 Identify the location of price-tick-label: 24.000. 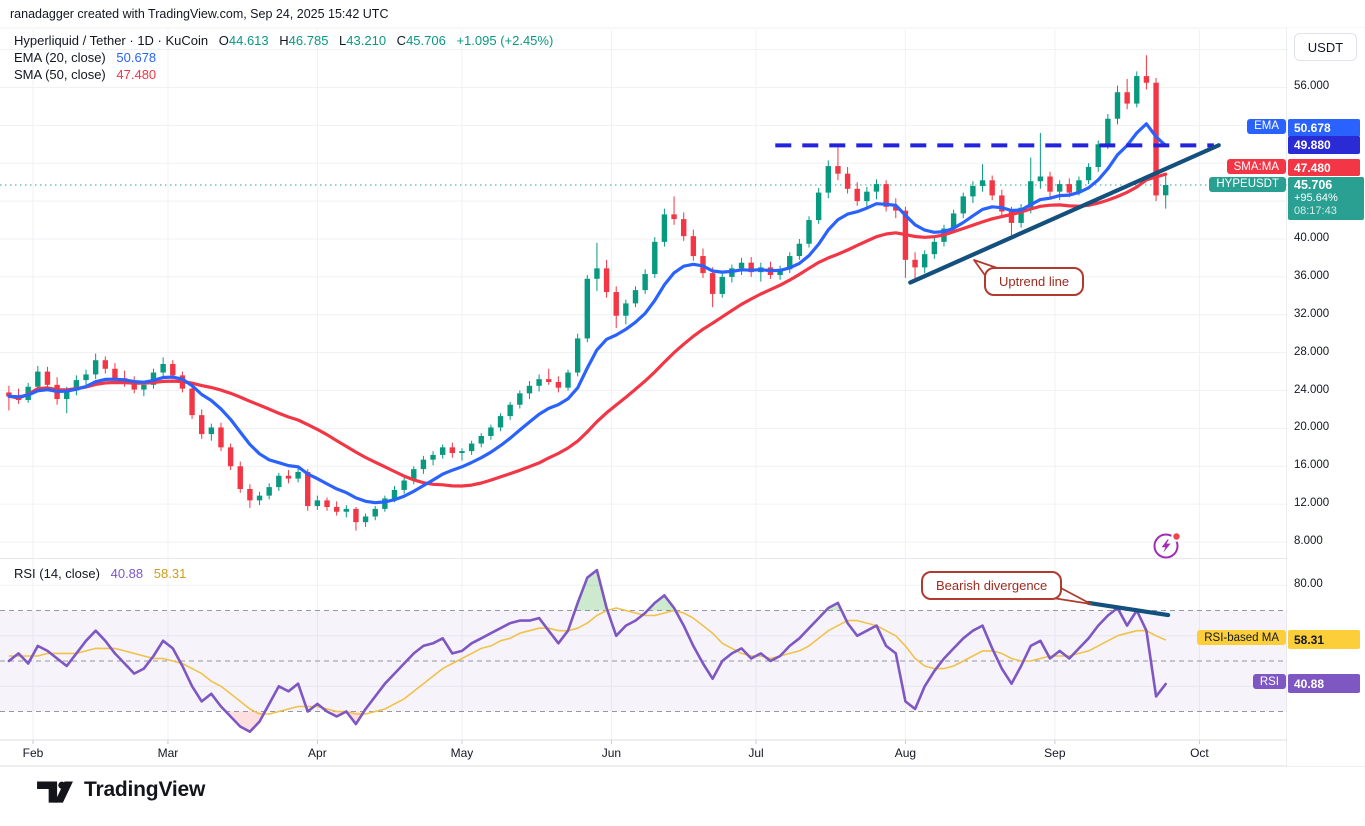
(1312, 389).